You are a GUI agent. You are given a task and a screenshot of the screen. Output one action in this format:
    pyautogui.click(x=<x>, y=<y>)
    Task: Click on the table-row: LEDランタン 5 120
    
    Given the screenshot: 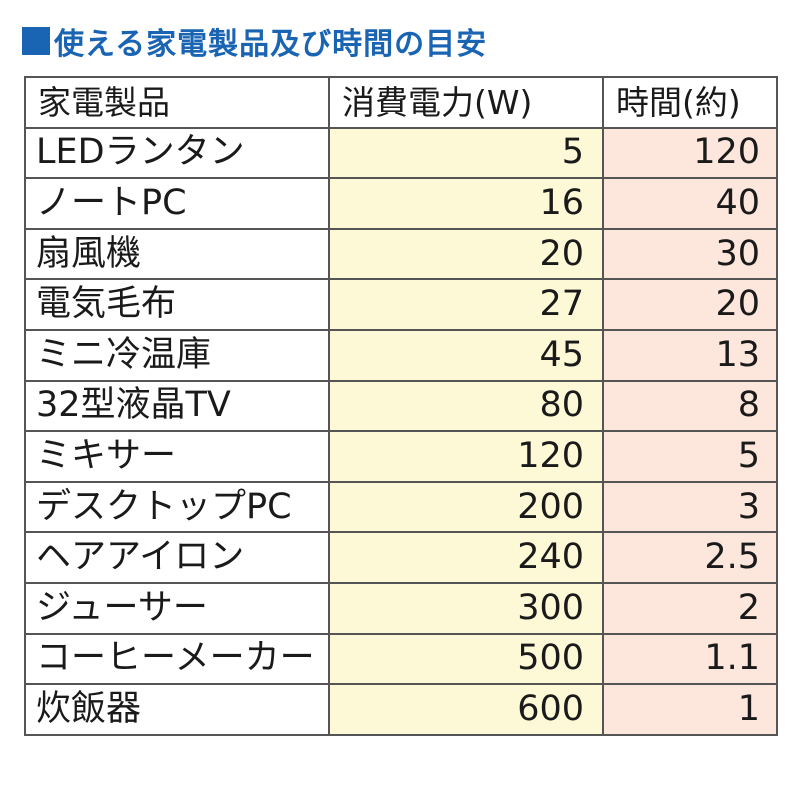 What is the action you would take?
    pyautogui.click(x=401, y=153)
    